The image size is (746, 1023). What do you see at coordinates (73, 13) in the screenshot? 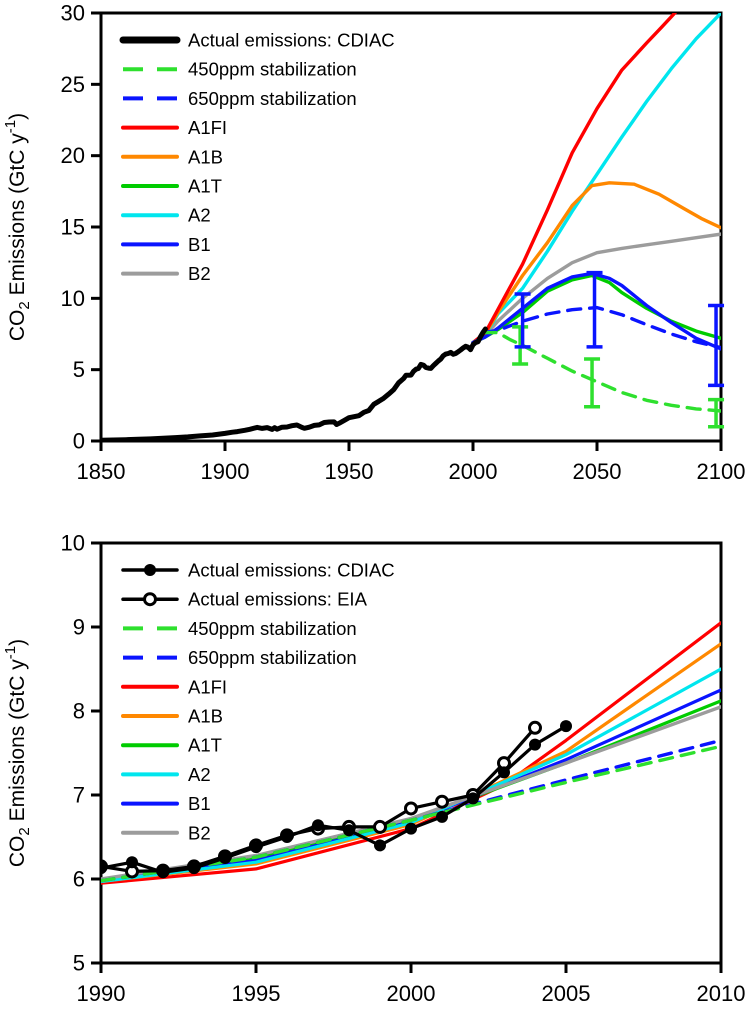
I see `top-panel-y-tick-label: 30` at bounding box center [73, 13].